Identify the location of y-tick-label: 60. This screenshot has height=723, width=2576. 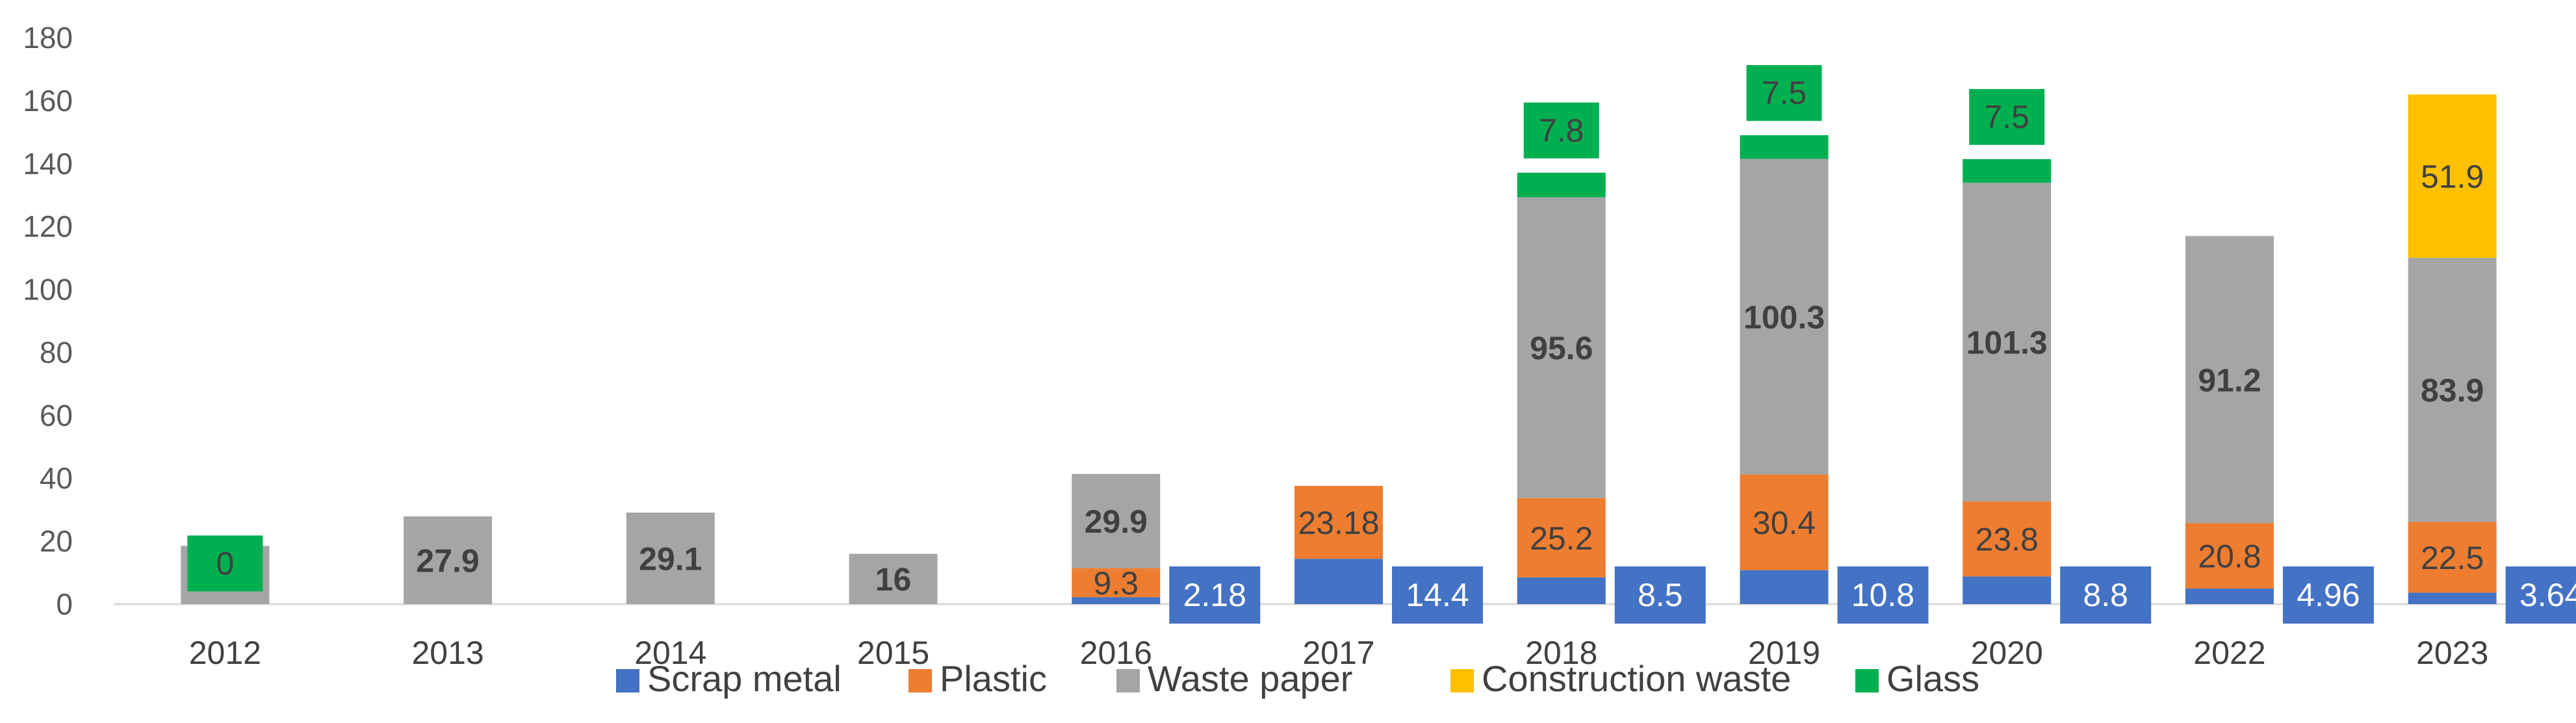
(57, 415).